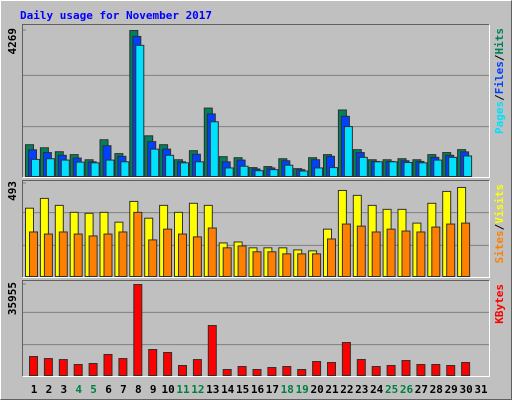 The width and height of the screenshot is (512, 400). Describe the element at coordinates (78, 389) in the screenshot. I see `x-tick-label: 4` at that location.